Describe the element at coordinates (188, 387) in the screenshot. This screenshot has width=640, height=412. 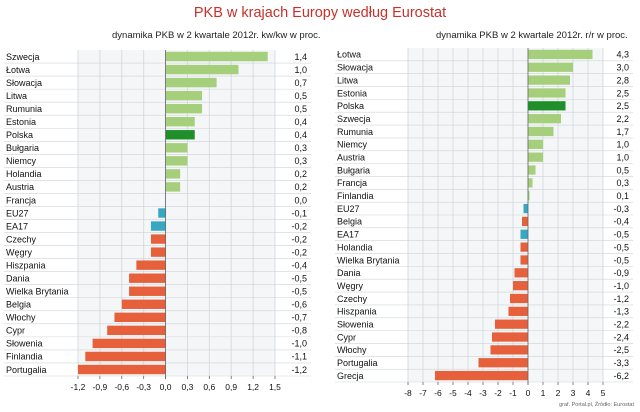
I see `x-tick-label: 0,3` at that location.